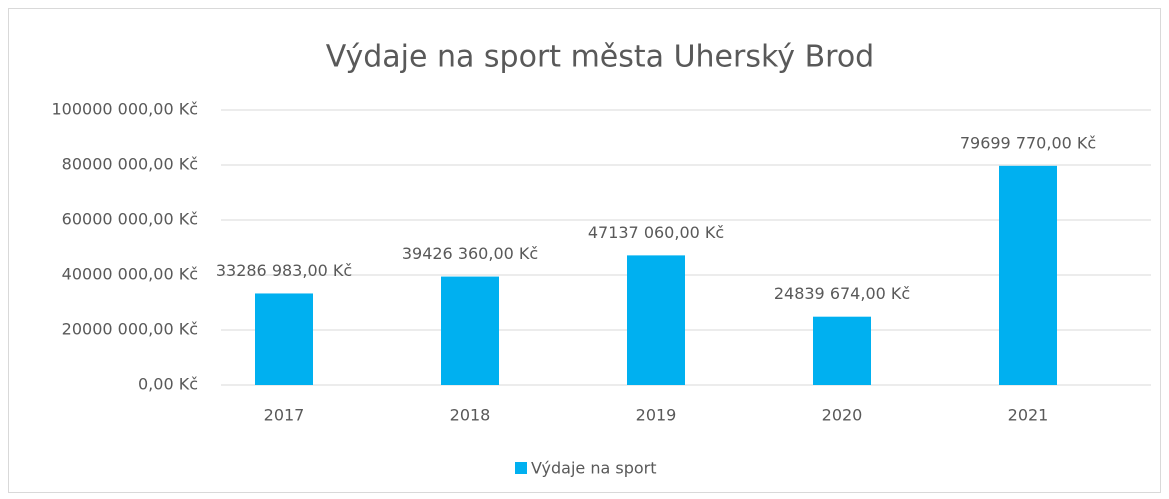 Image resolution: width=1169 pixels, height=499 pixels. What do you see at coordinates (656, 415) in the screenshot?
I see `x-tick-label: 2019` at bounding box center [656, 415].